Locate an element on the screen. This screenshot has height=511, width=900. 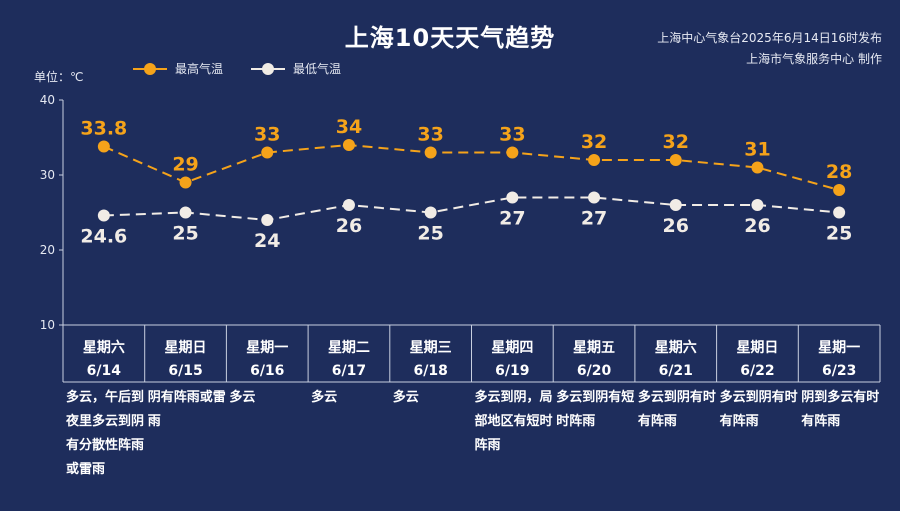
high-temp-line is located at coordinates (471, 167).